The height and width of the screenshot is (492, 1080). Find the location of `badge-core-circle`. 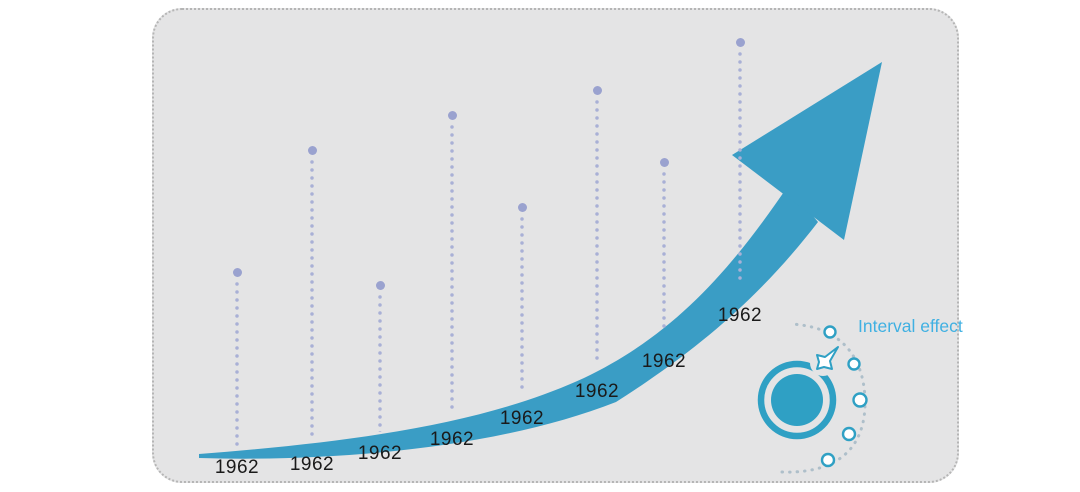

badge-core-circle is located at coordinates (797, 400).